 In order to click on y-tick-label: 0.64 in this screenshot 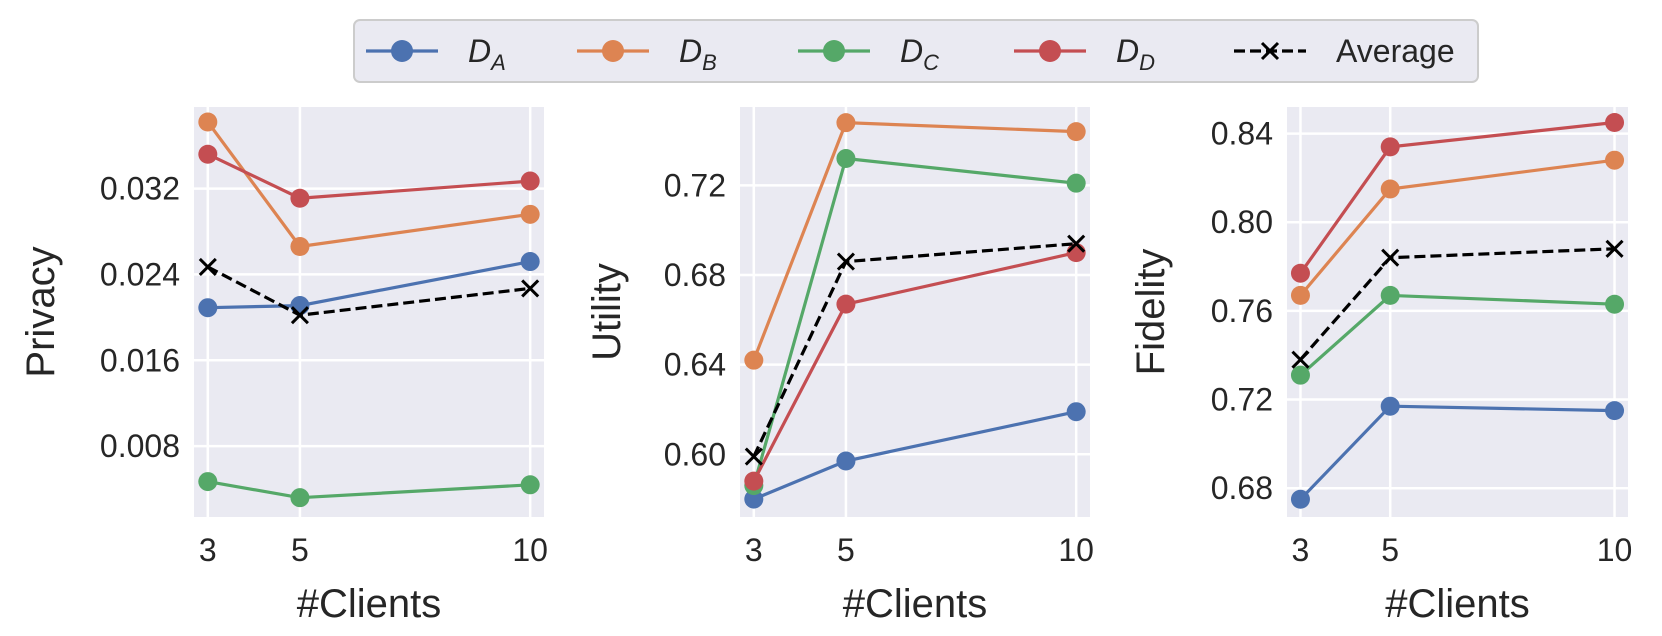, I will do `click(695, 365)`.